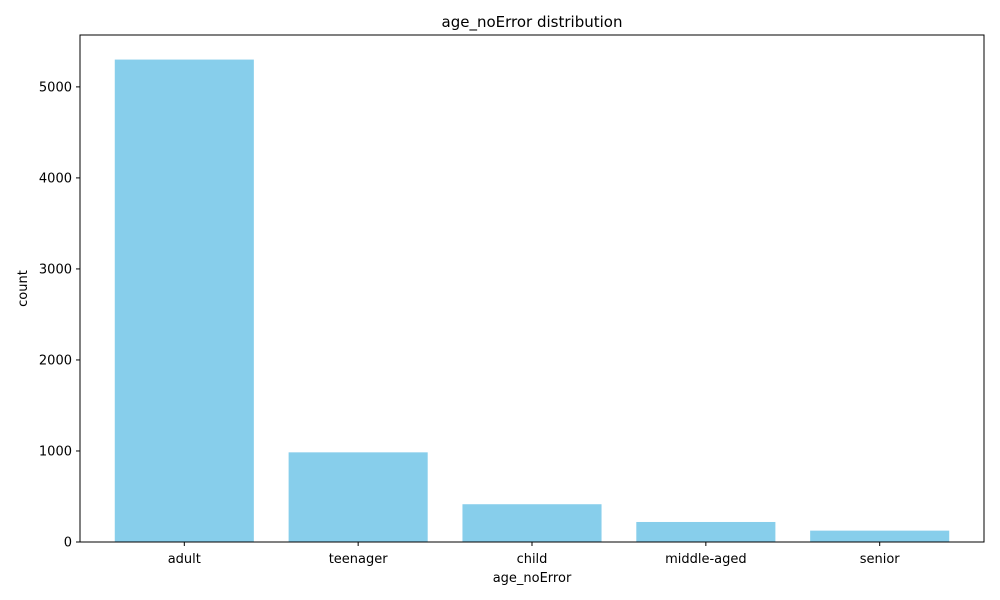  What do you see at coordinates (880, 559) in the screenshot?
I see `x-tick-label: senior` at bounding box center [880, 559].